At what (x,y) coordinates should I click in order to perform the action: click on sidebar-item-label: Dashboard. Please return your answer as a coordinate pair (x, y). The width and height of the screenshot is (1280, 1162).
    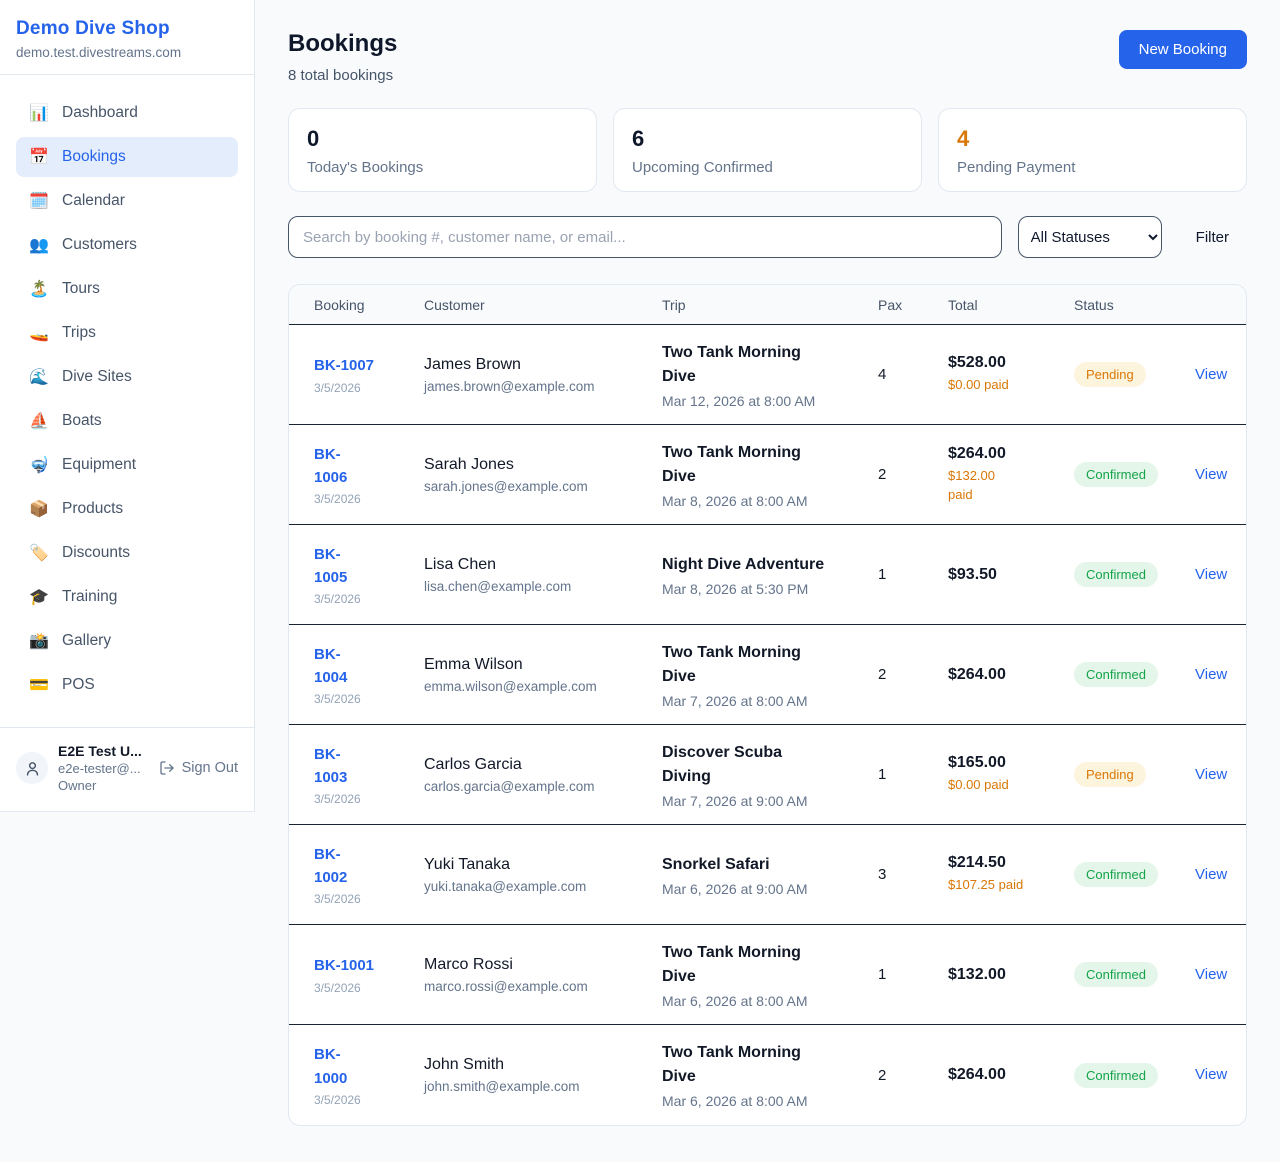
    Looking at the image, I should click on (100, 112).